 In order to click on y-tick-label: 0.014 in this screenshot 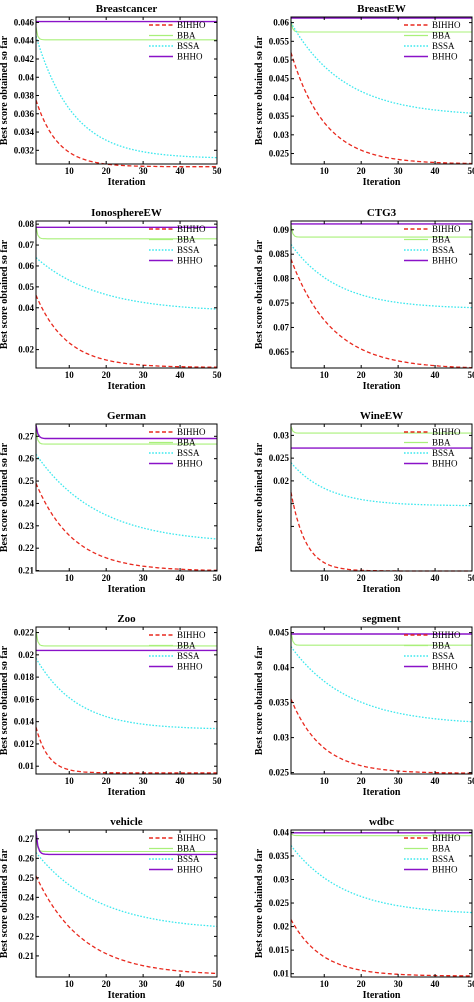, I will do `click(24, 722)`.